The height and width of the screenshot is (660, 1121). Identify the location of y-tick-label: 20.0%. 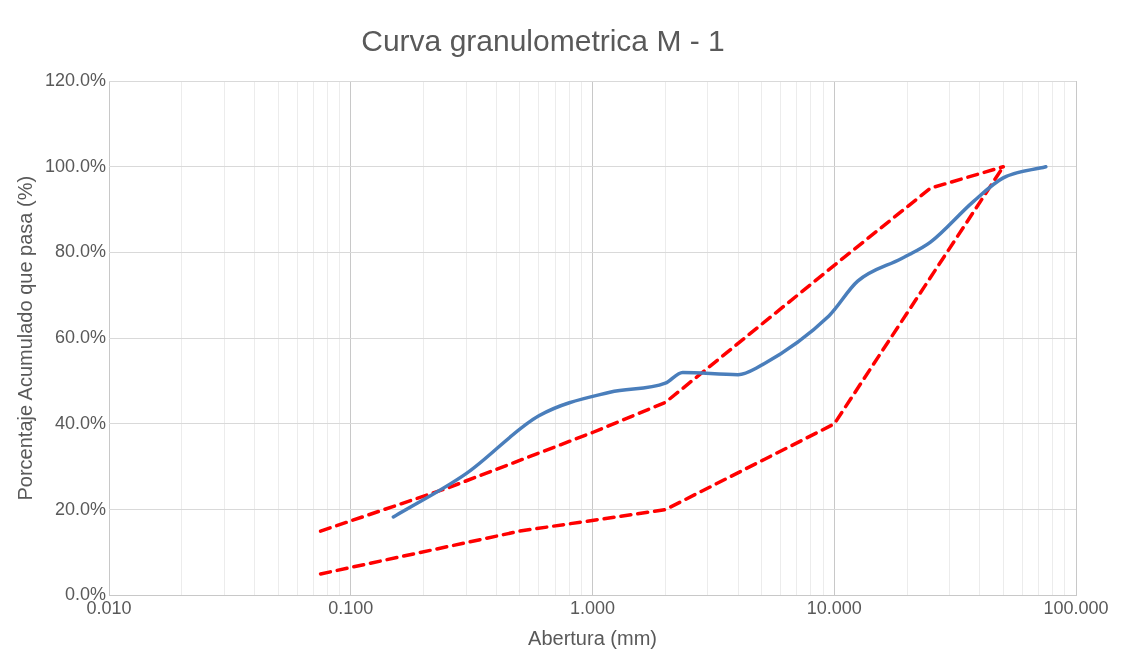
(81, 508).